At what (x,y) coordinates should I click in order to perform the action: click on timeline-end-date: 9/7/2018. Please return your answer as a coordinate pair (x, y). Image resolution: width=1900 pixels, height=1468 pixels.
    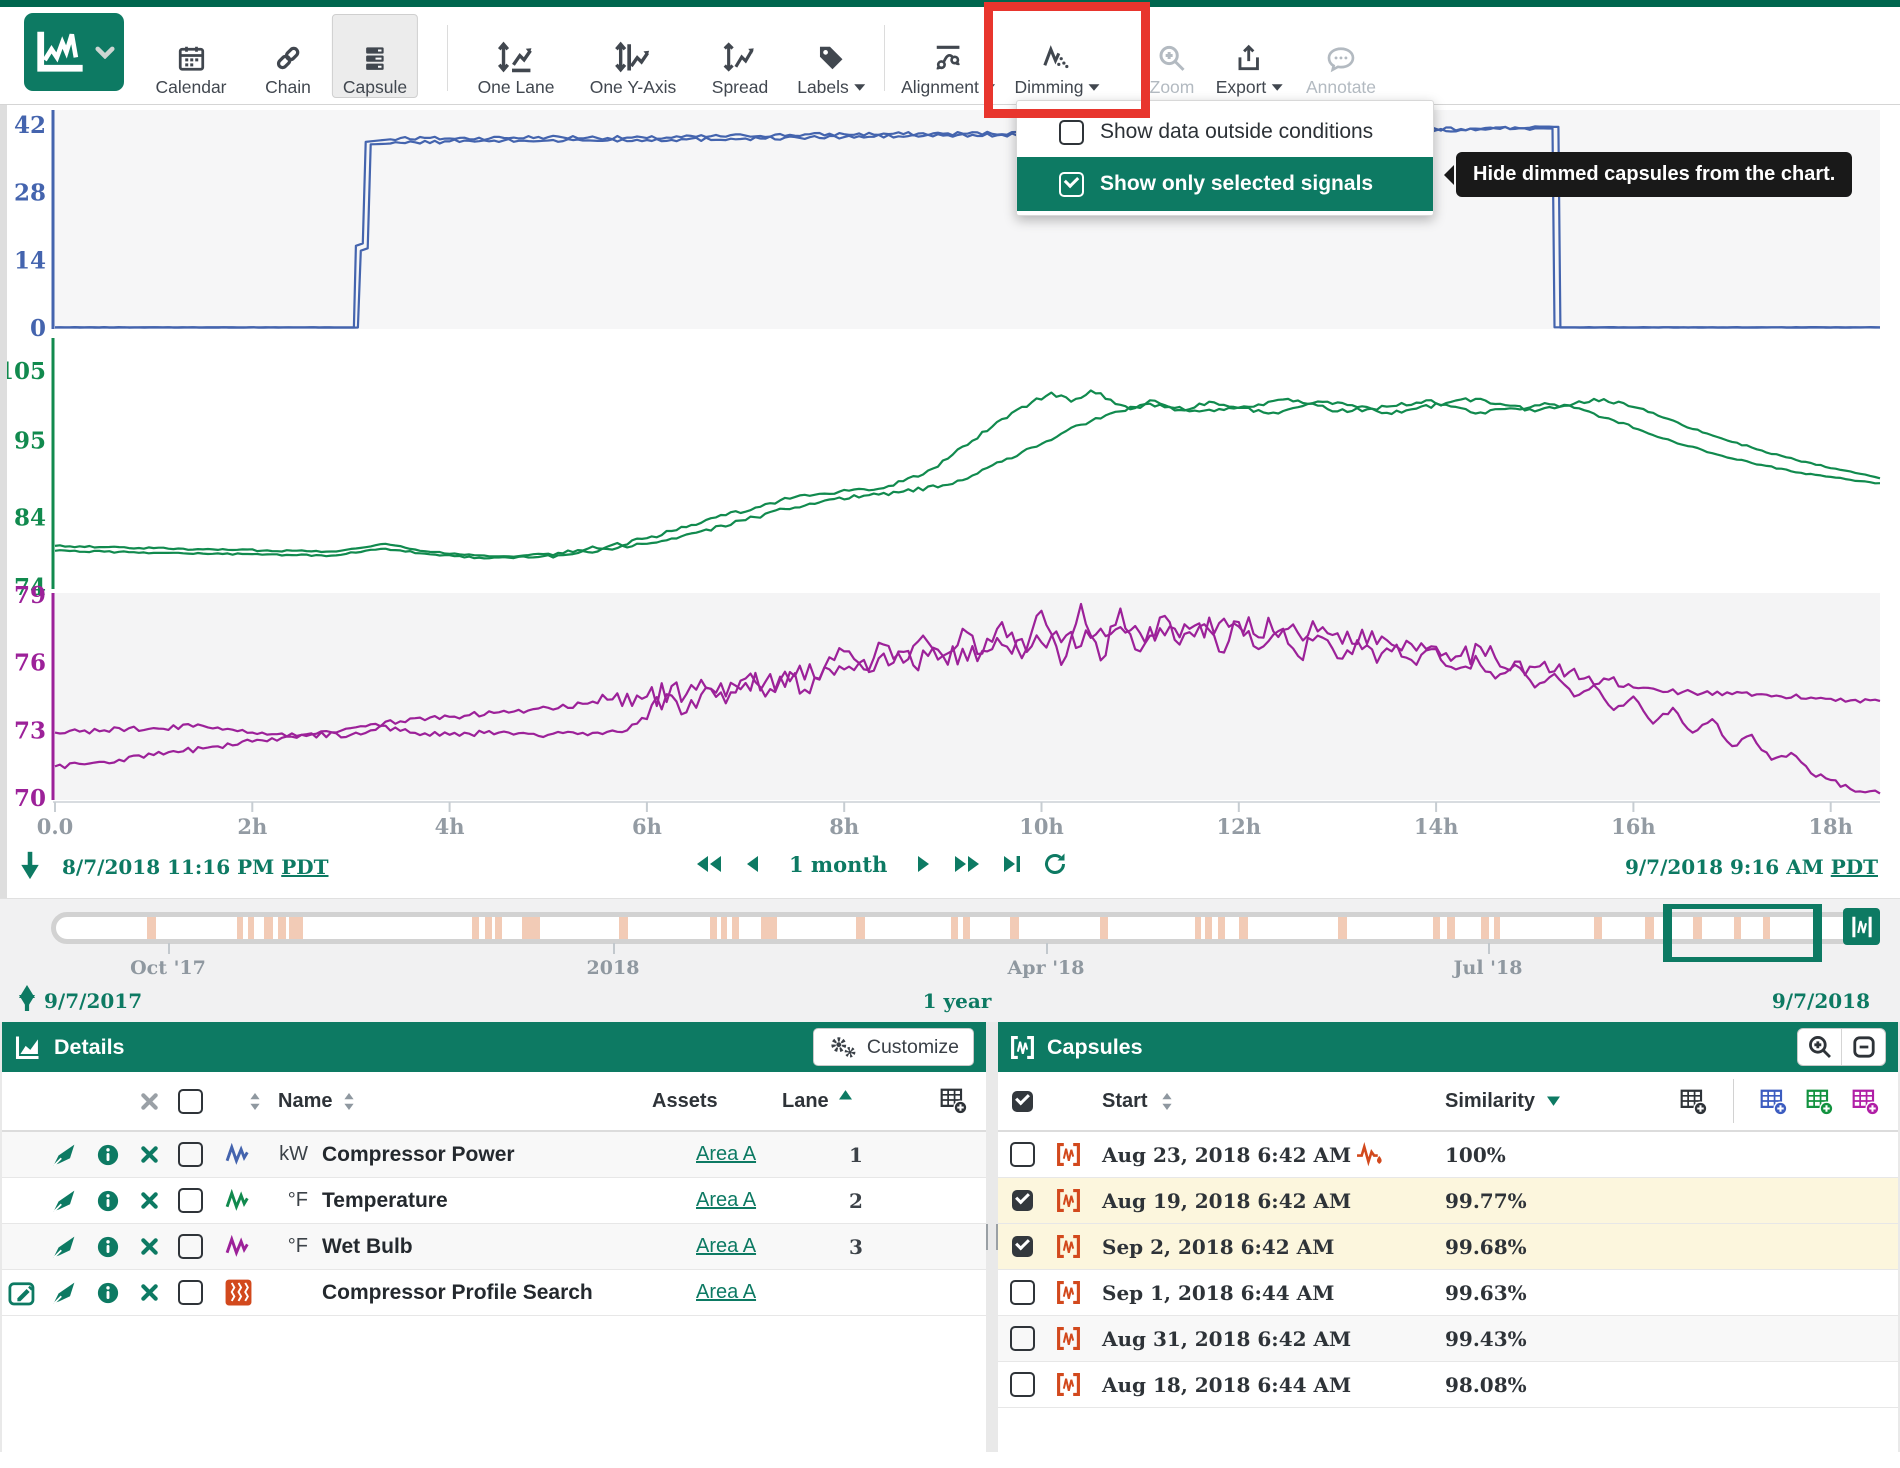
    Looking at the image, I should click on (1820, 1001).